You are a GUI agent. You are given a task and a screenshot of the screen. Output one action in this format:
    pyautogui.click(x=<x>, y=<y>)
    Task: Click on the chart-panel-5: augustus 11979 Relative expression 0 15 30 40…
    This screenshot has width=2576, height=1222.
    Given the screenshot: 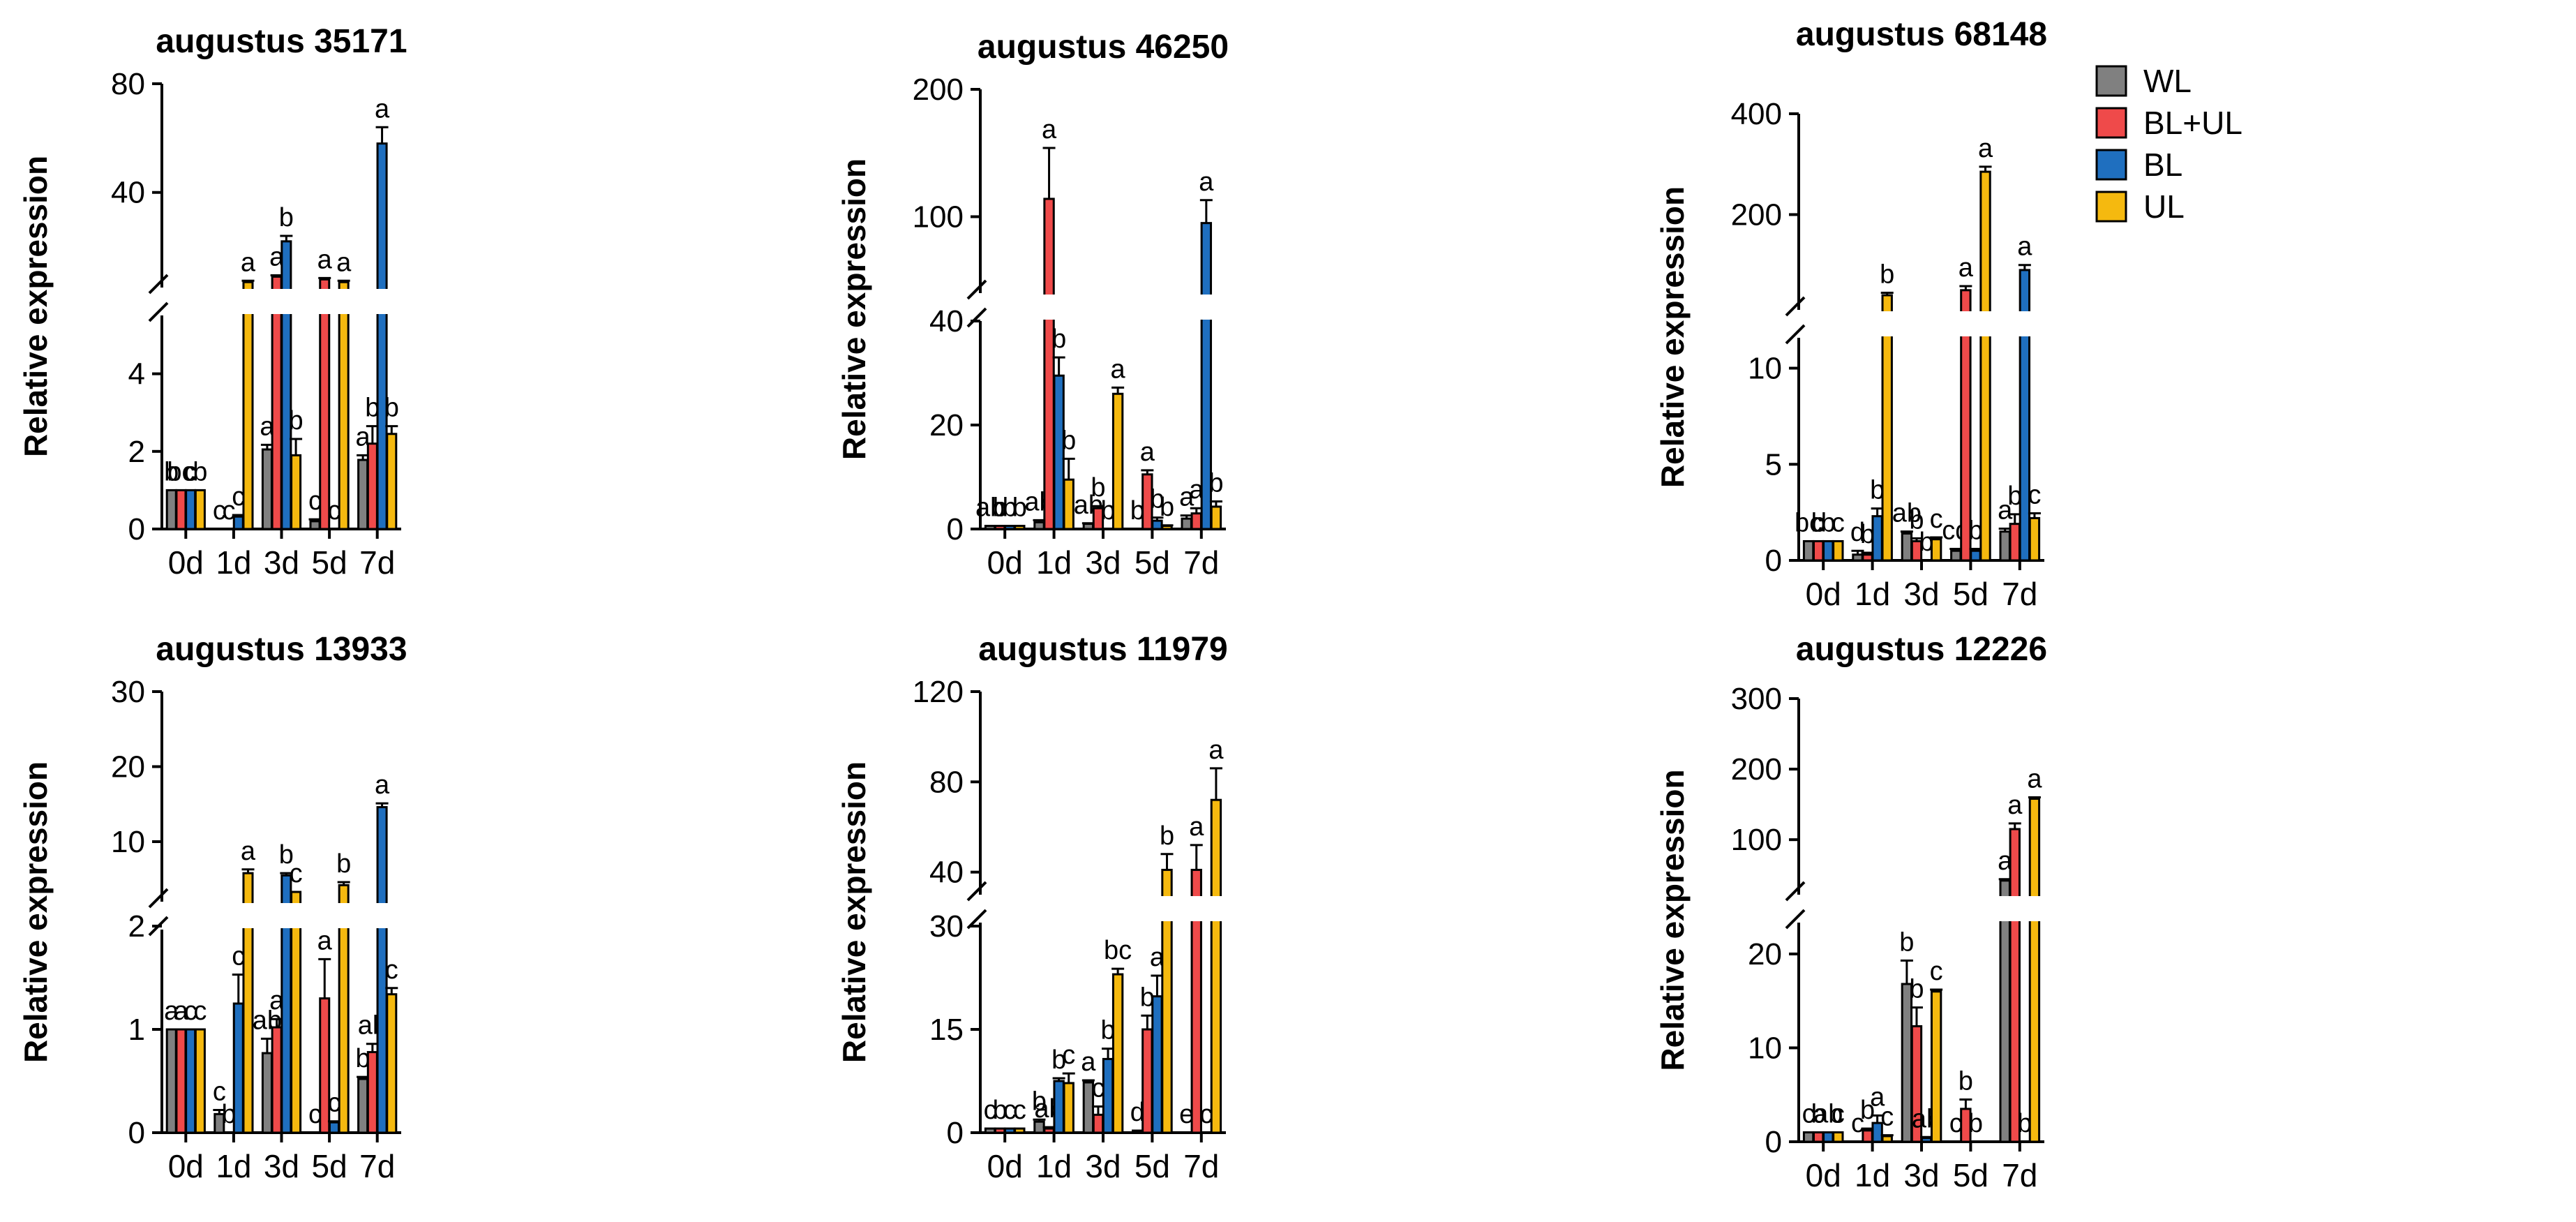 What is the action you would take?
    pyautogui.click(x=1032, y=907)
    